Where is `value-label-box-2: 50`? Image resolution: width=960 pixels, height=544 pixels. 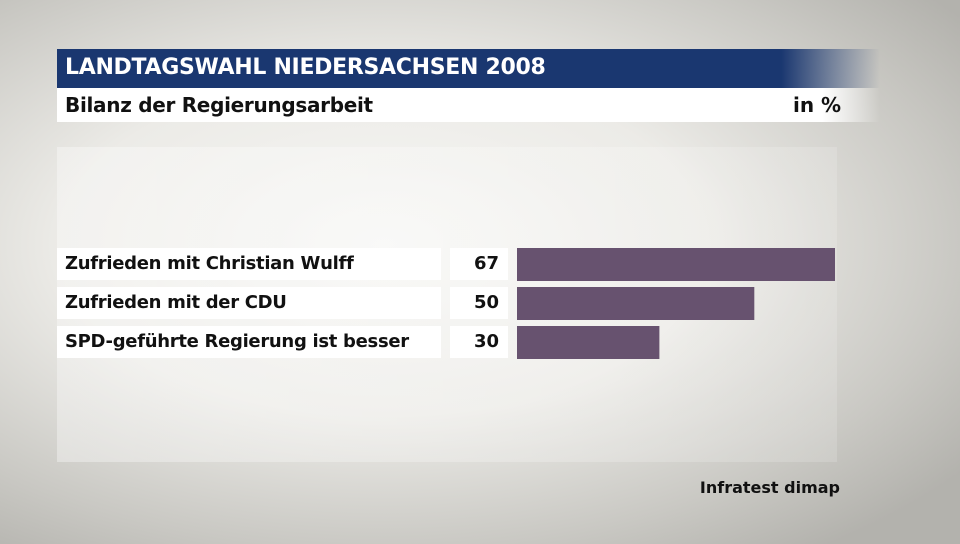 value-label-box-2: 50 is located at coordinates (479, 303).